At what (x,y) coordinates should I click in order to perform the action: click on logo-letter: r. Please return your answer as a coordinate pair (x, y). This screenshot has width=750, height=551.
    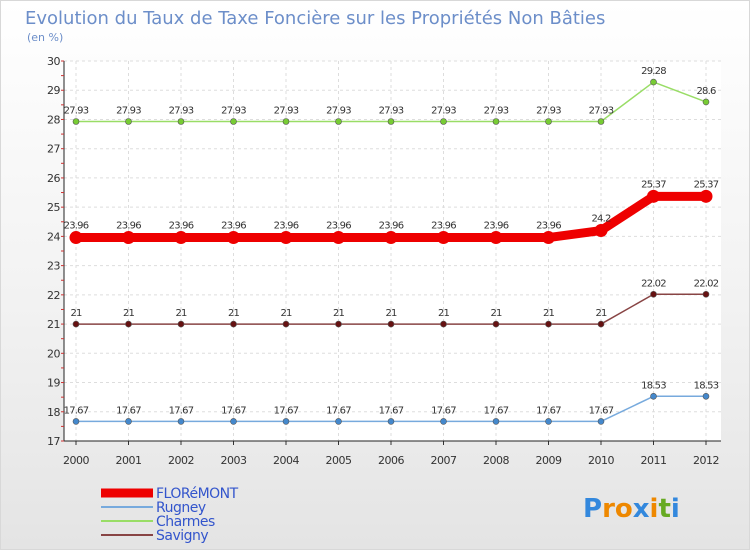
    Looking at the image, I should click on (608, 509).